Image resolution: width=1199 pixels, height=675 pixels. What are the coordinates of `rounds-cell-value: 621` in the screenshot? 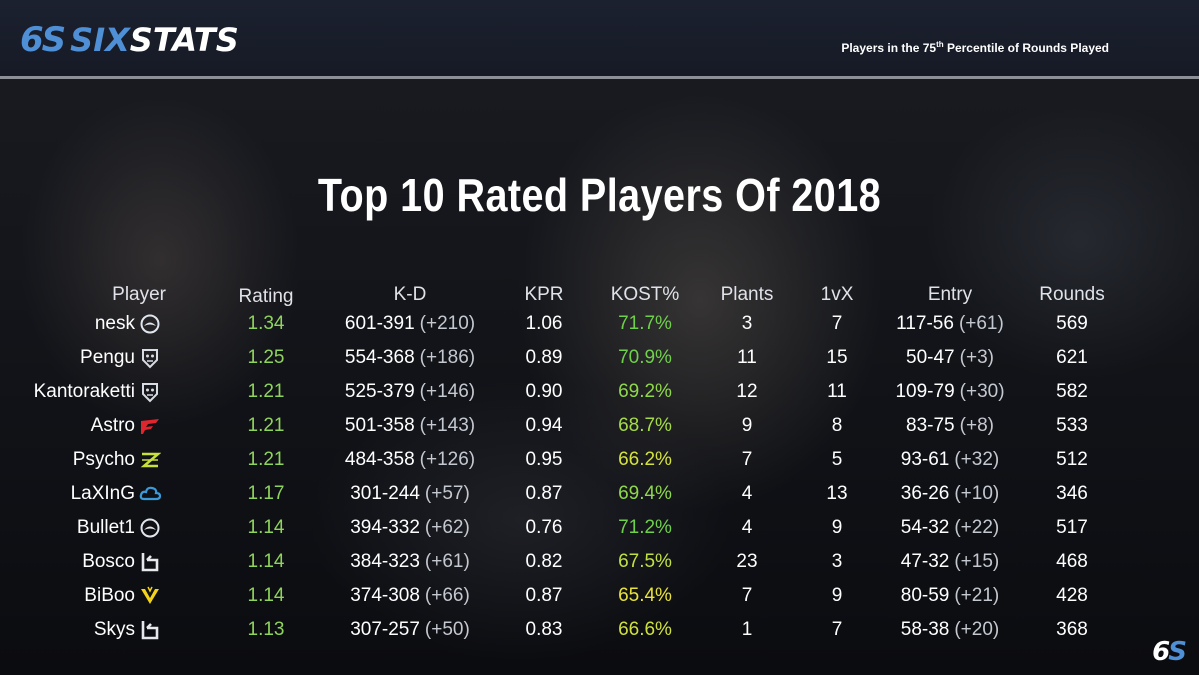 It's located at (1072, 357).